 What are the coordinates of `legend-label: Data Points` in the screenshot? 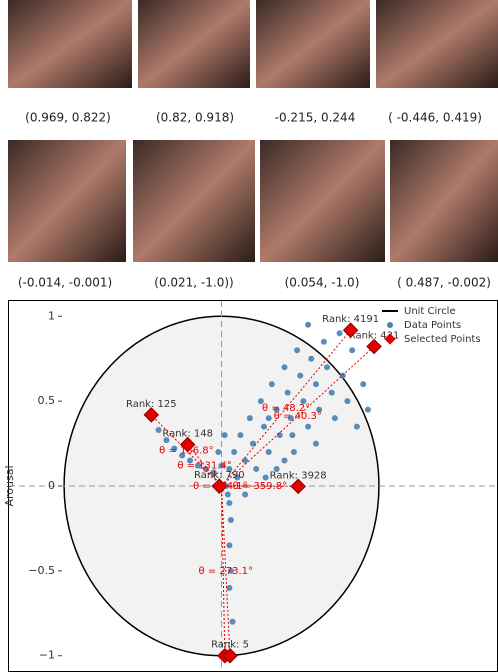 It's located at (432, 325).